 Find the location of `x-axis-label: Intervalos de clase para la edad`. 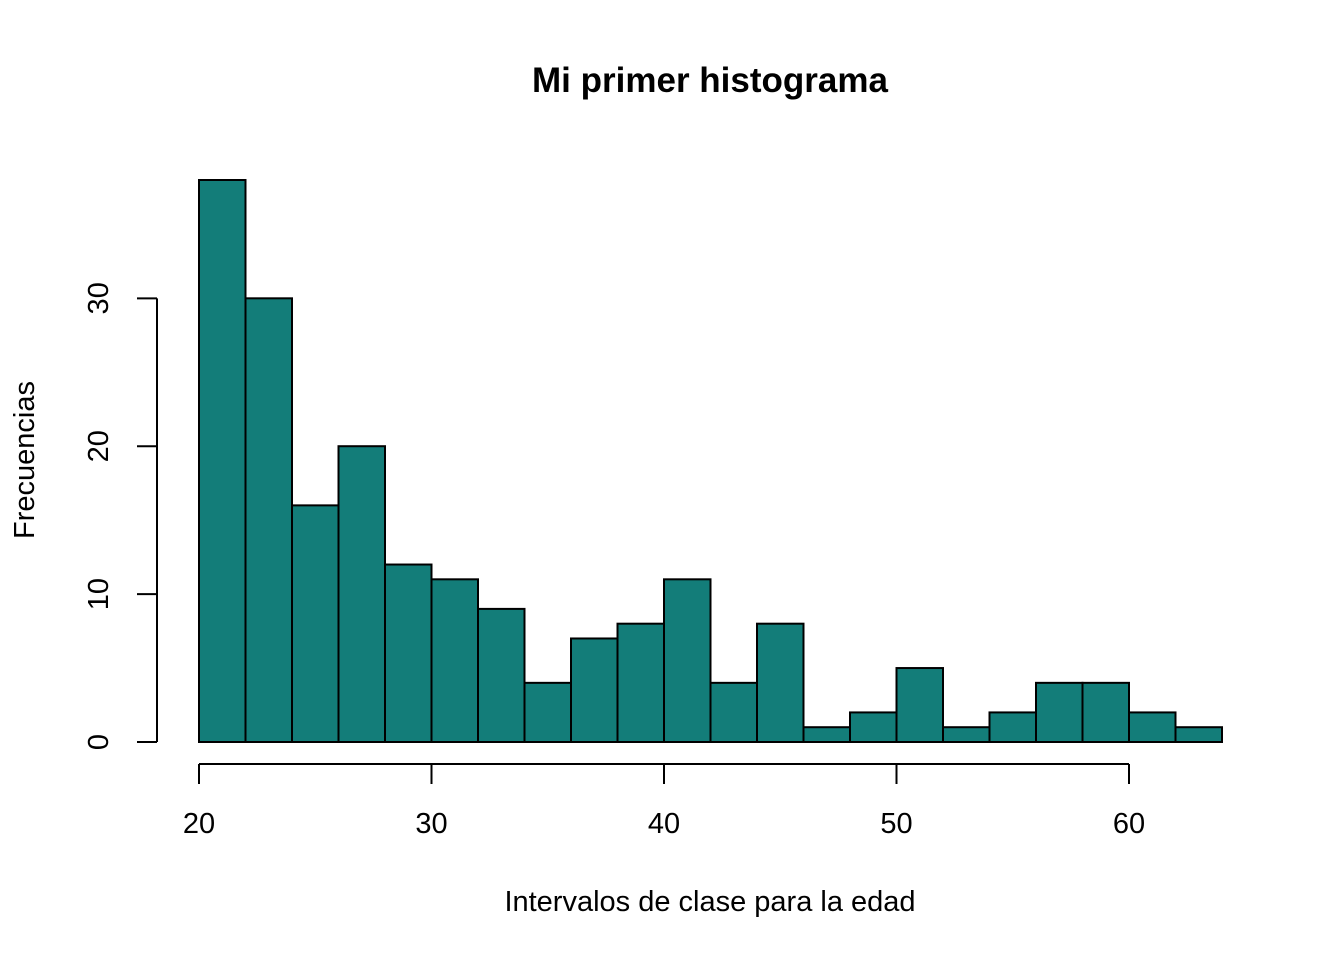

x-axis-label: Intervalos de clase para la edad is located at coordinates (709, 902).